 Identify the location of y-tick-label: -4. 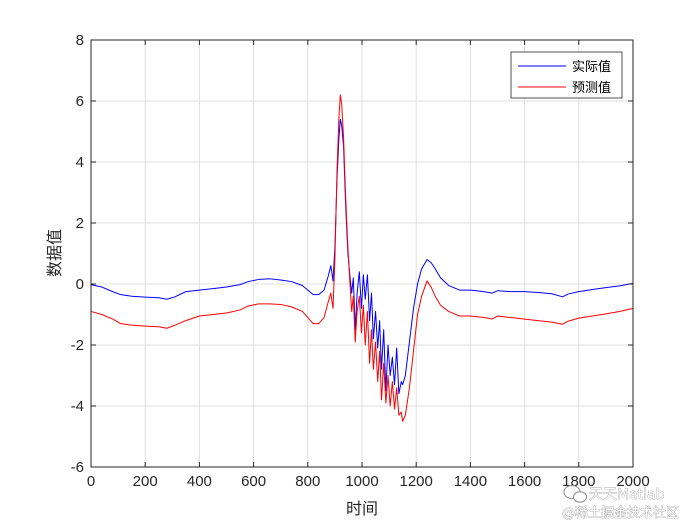
(77, 406).